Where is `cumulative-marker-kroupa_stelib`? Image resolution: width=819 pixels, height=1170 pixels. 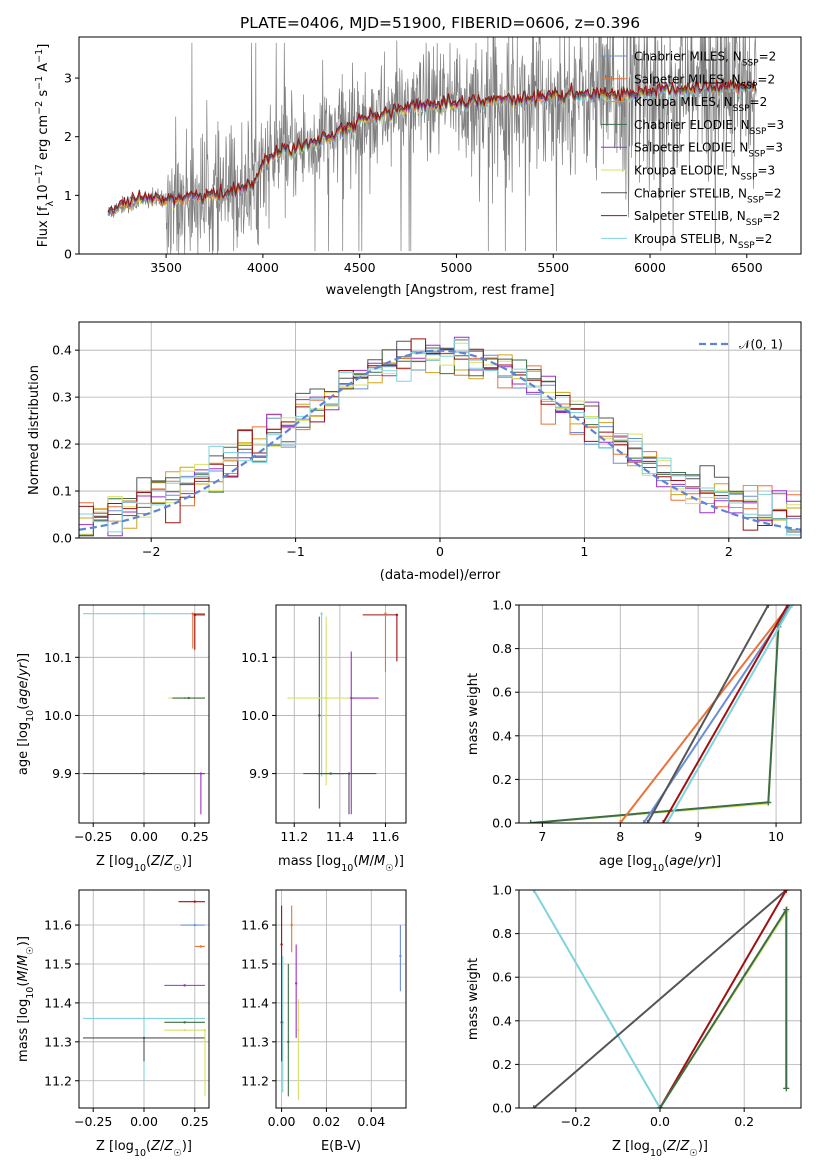
cumulative-marker-kroupa_stelib is located at coordinates (533, 891).